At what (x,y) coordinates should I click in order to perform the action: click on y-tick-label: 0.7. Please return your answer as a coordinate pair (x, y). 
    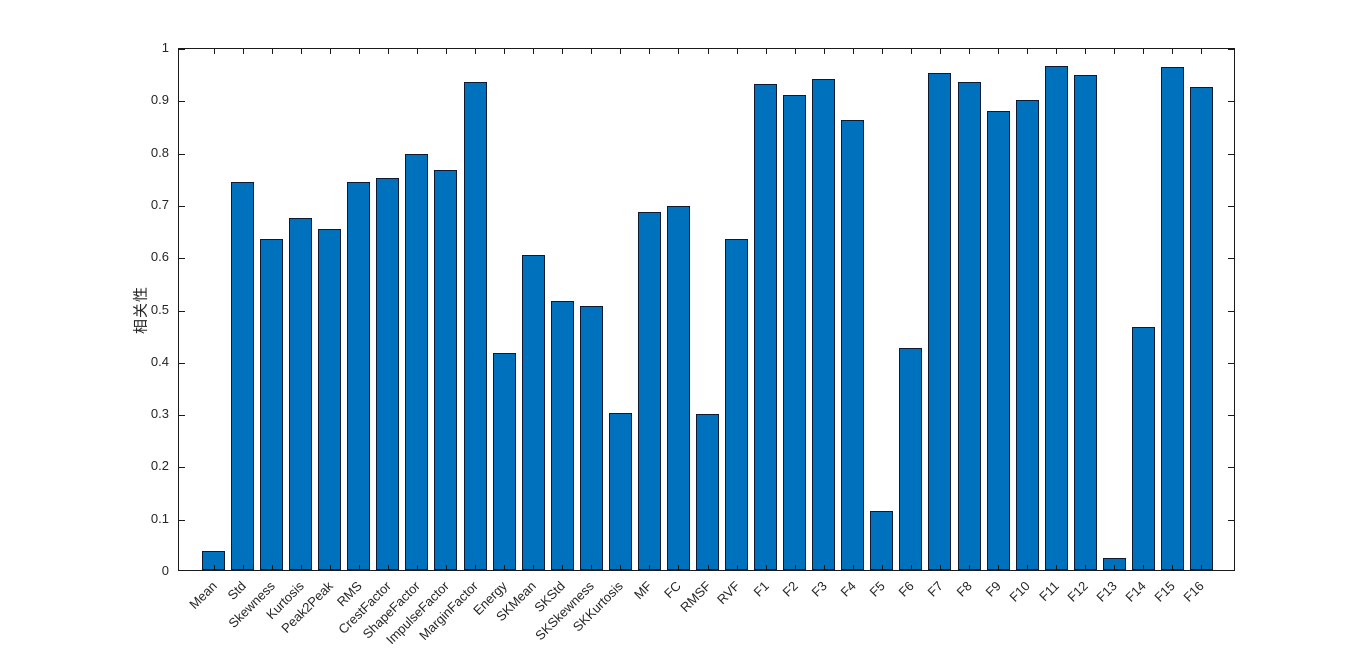
    Looking at the image, I should click on (159, 204).